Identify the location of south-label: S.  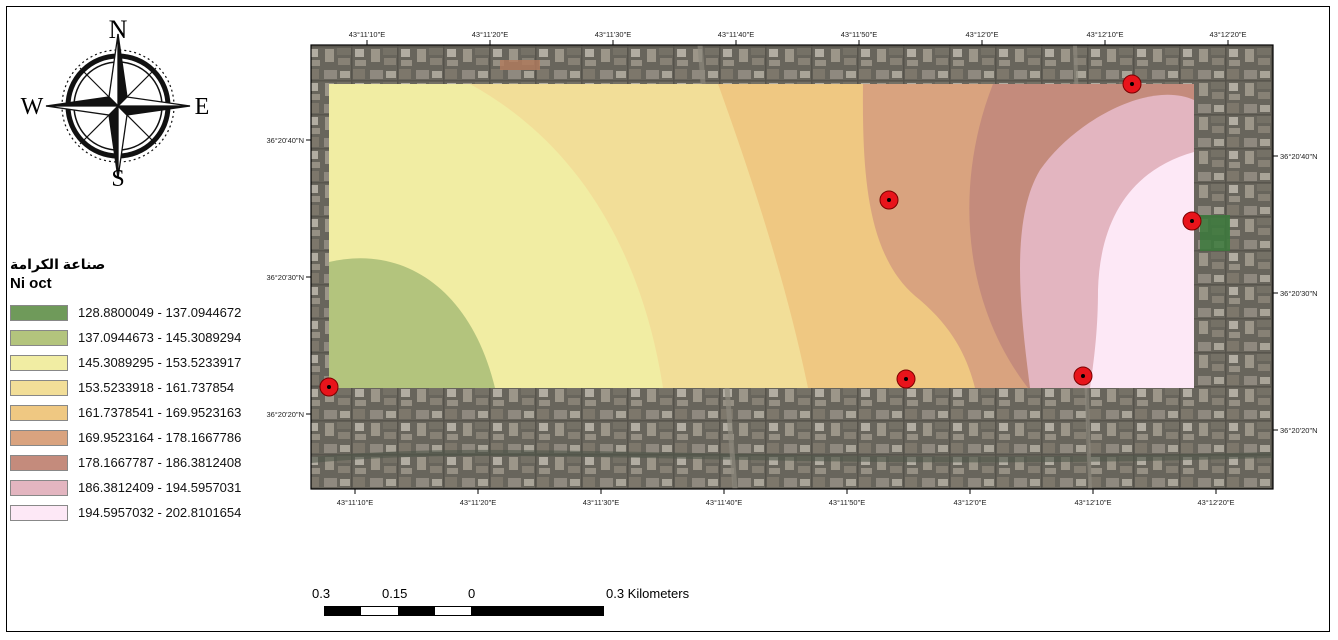
(117, 178).